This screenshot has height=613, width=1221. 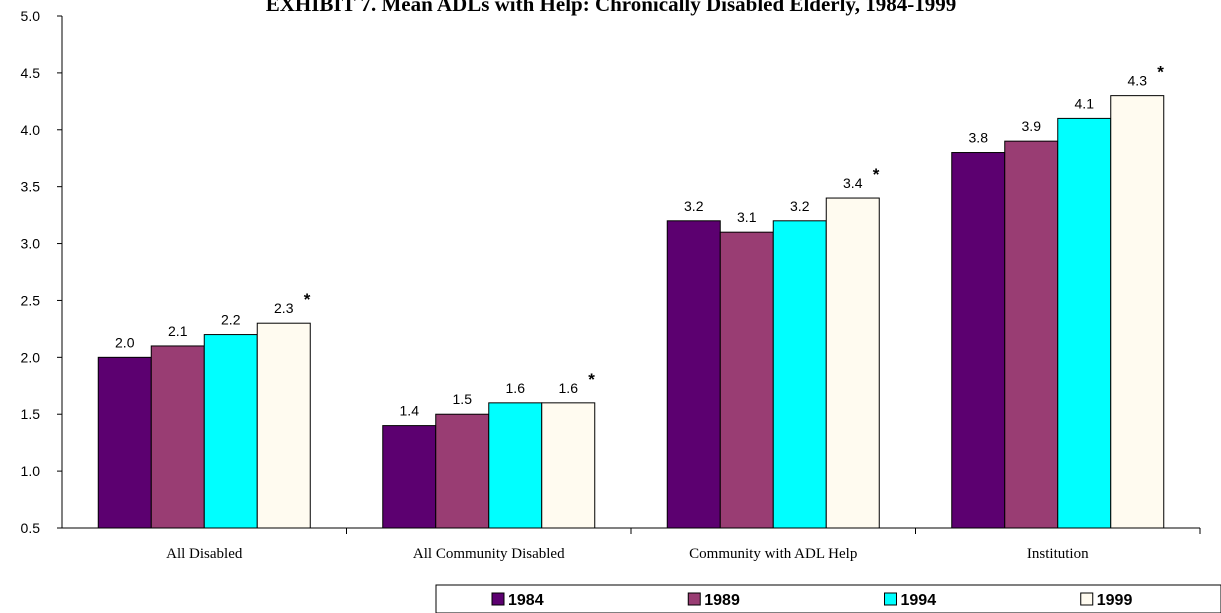 What do you see at coordinates (1138, 81) in the screenshot?
I see `bar-value-label: 4.3` at bounding box center [1138, 81].